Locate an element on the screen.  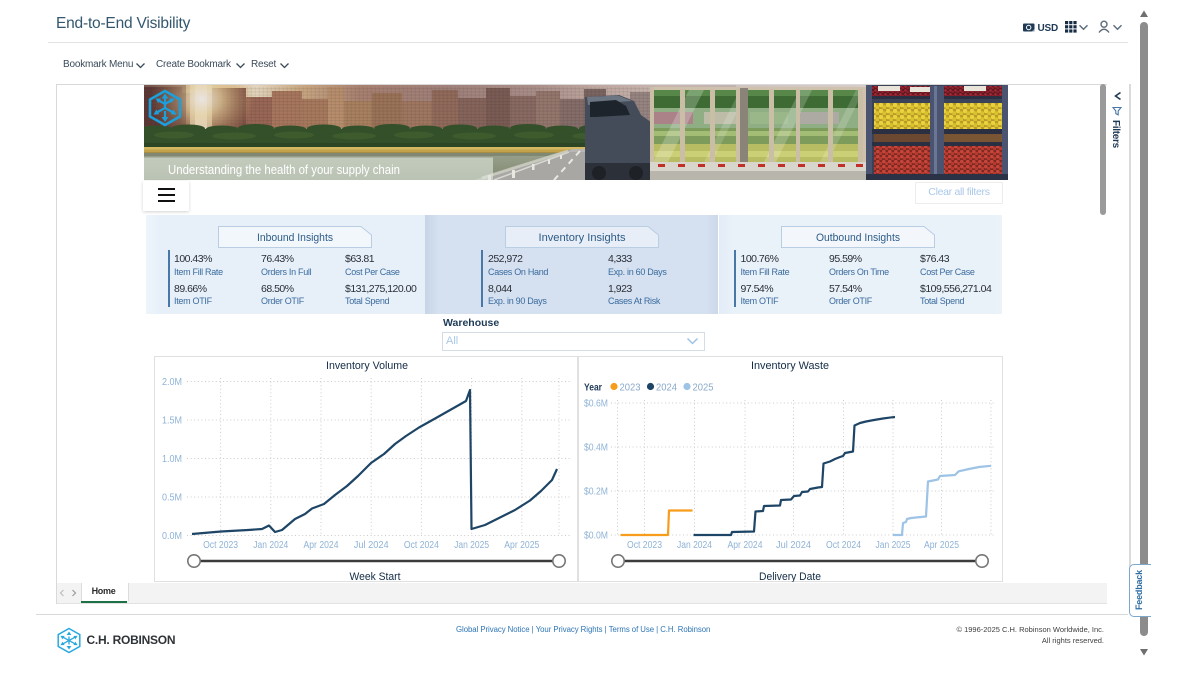
svg-text: 2023 is located at coordinates (630, 388).